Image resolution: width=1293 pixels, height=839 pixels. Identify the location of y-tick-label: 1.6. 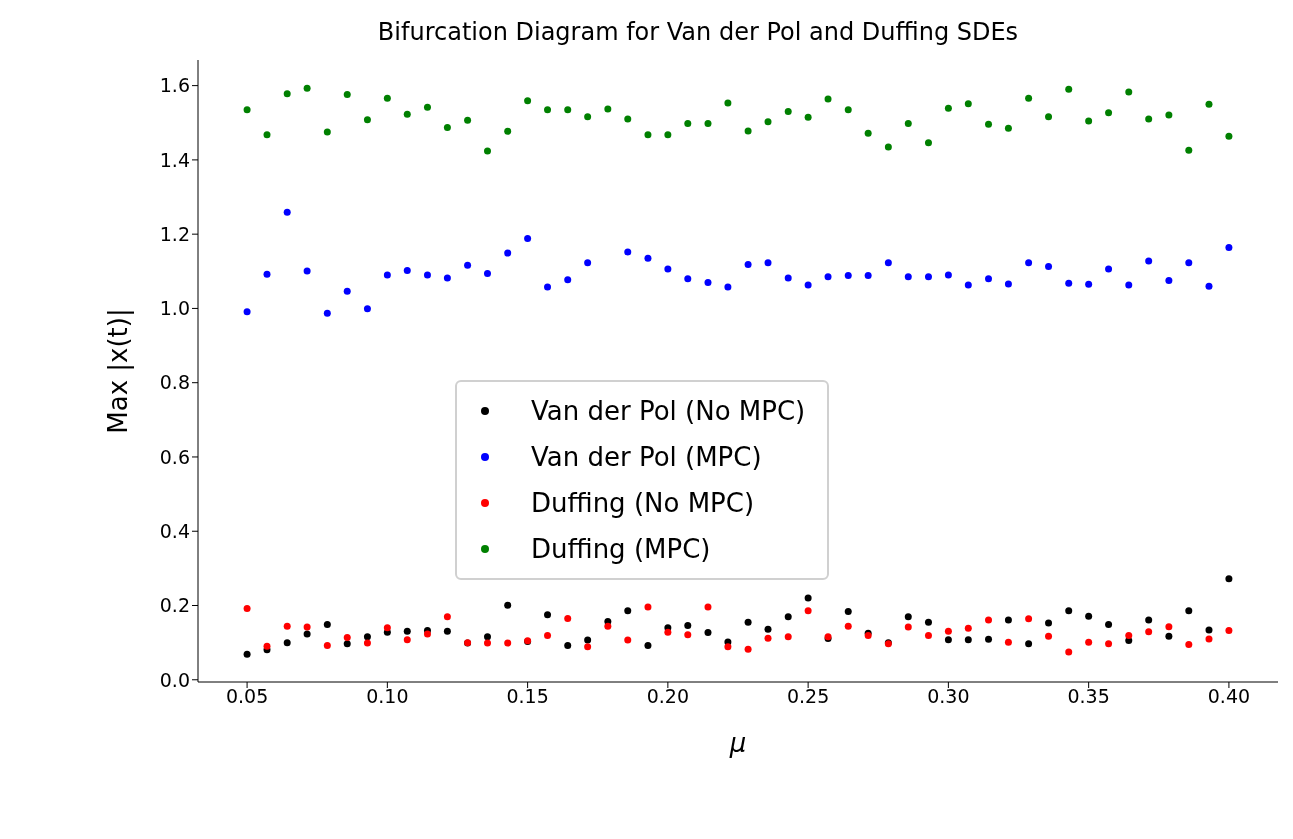
(174, 85).